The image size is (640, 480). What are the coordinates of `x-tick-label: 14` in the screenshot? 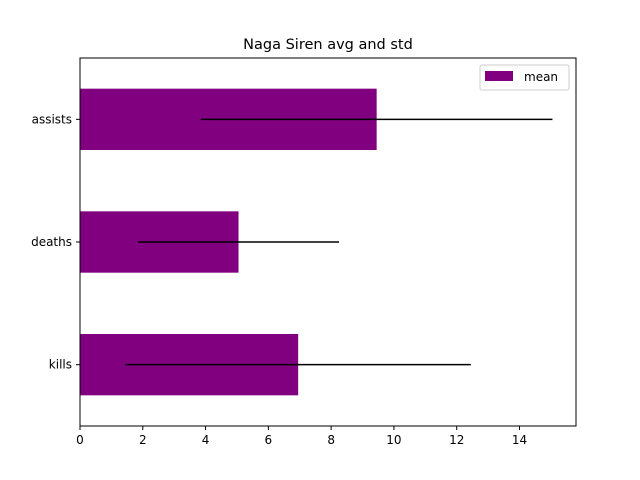 It's located at (519, 440).